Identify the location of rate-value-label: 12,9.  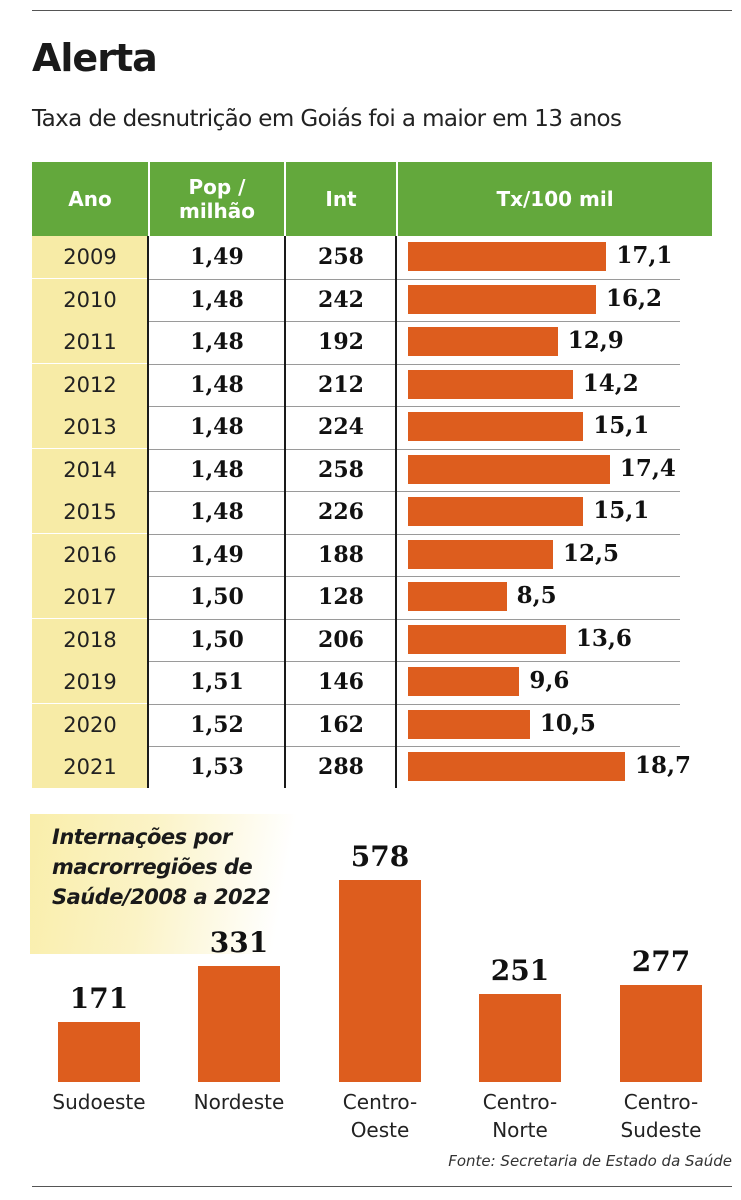
(595, 340).